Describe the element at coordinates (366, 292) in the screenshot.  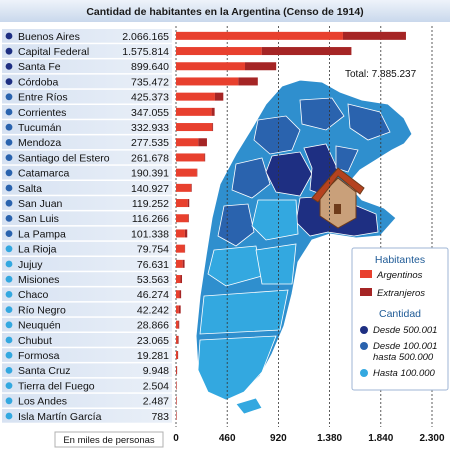
I see `legend-swatch-extranjeros` at that location.